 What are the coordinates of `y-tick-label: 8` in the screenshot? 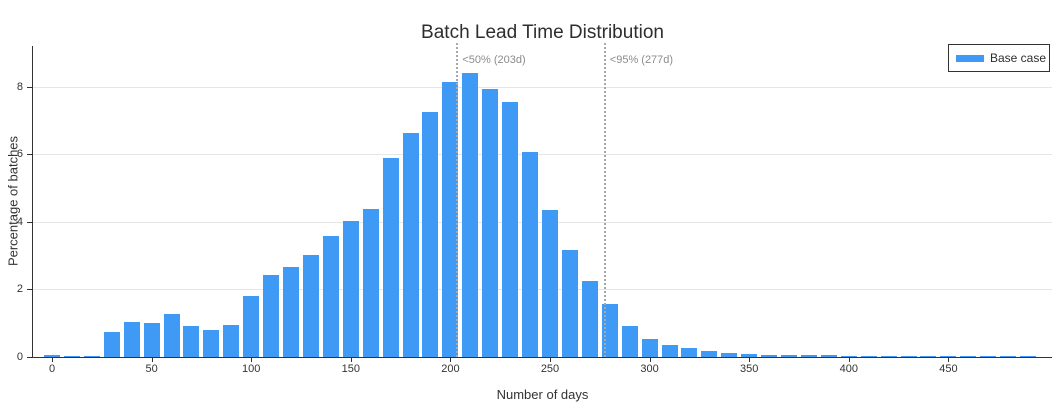 It's located at (19, 86).